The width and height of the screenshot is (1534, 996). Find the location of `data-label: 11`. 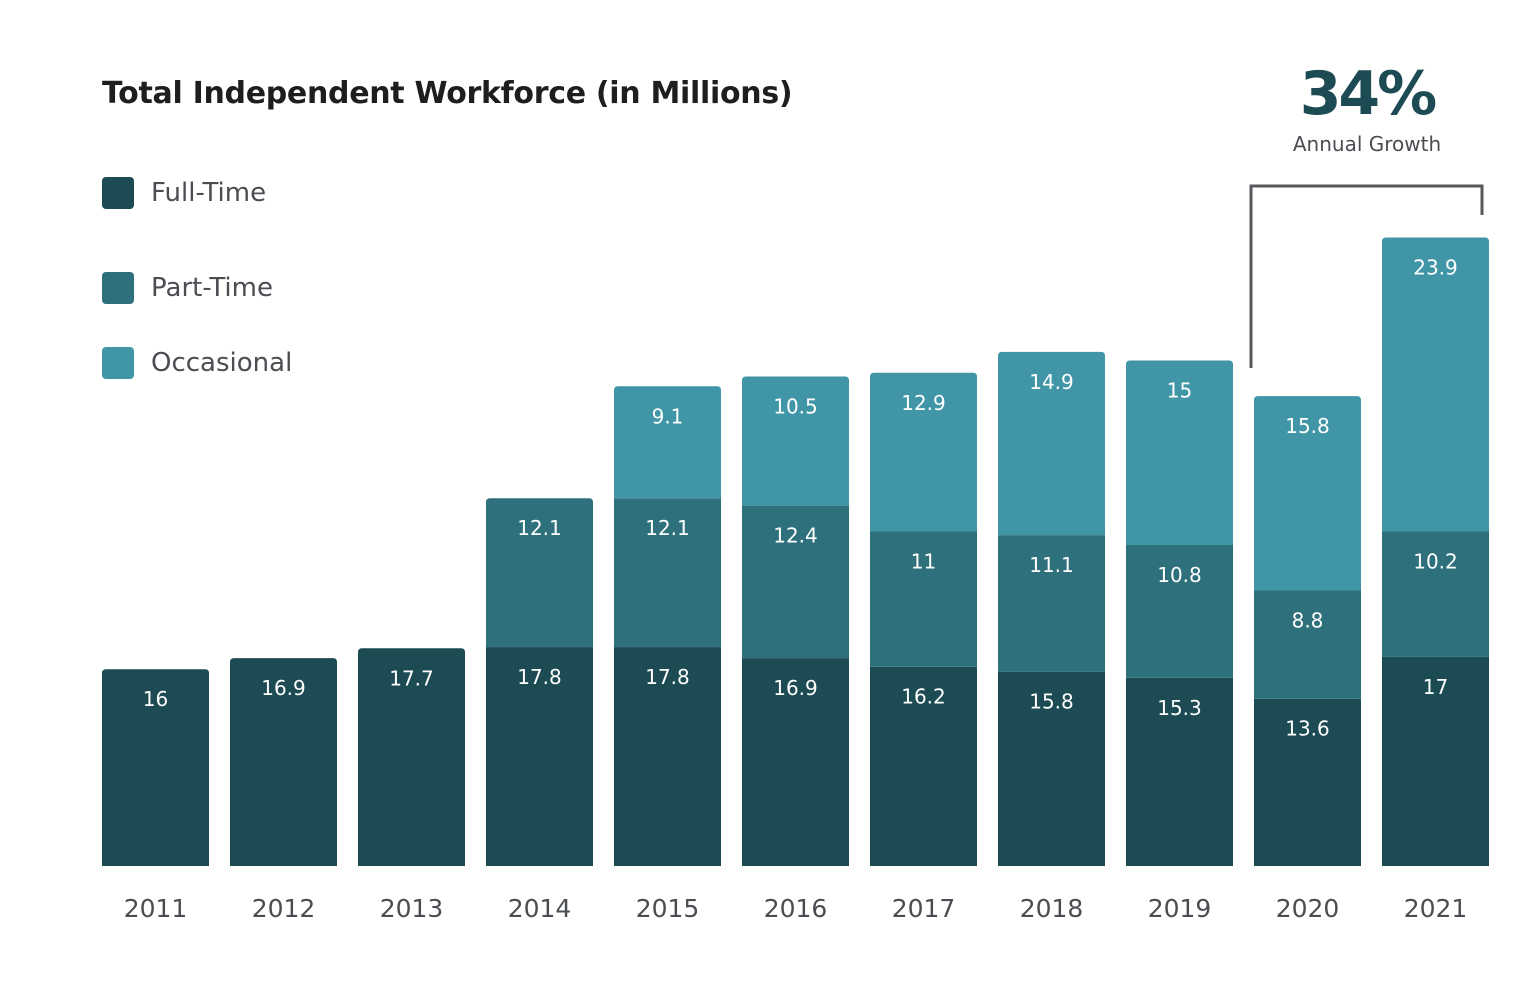

data-label: 11 is located at coordinates (923, 561).